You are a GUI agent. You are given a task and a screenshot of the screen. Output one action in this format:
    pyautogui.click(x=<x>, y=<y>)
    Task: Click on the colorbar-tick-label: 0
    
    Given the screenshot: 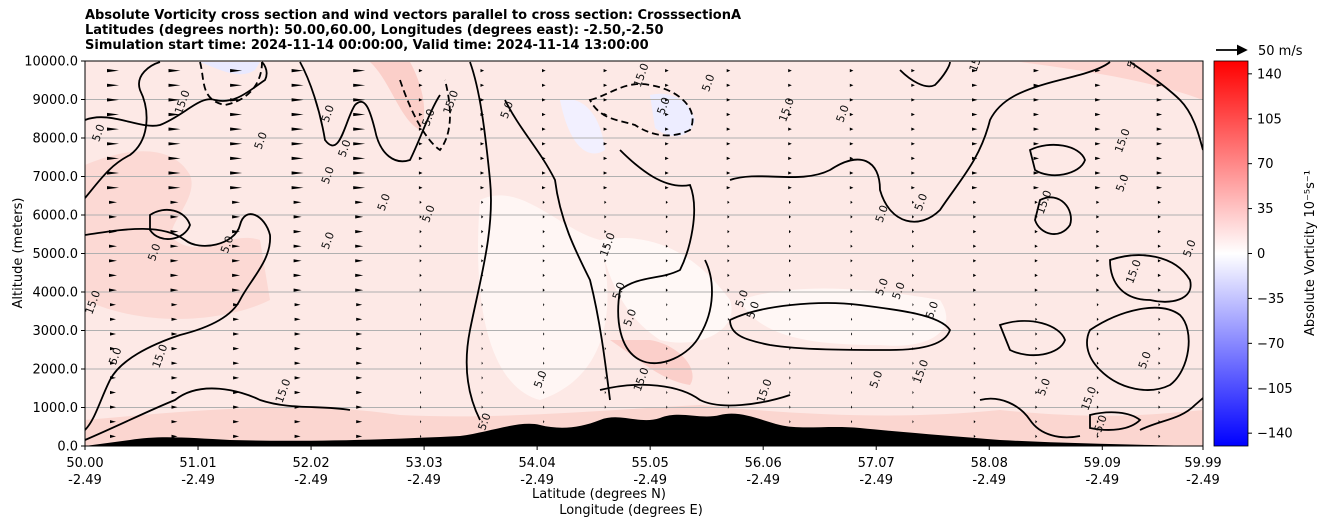 What is the action you would take?
    pyautogui.click(x=1261, y=254)
    